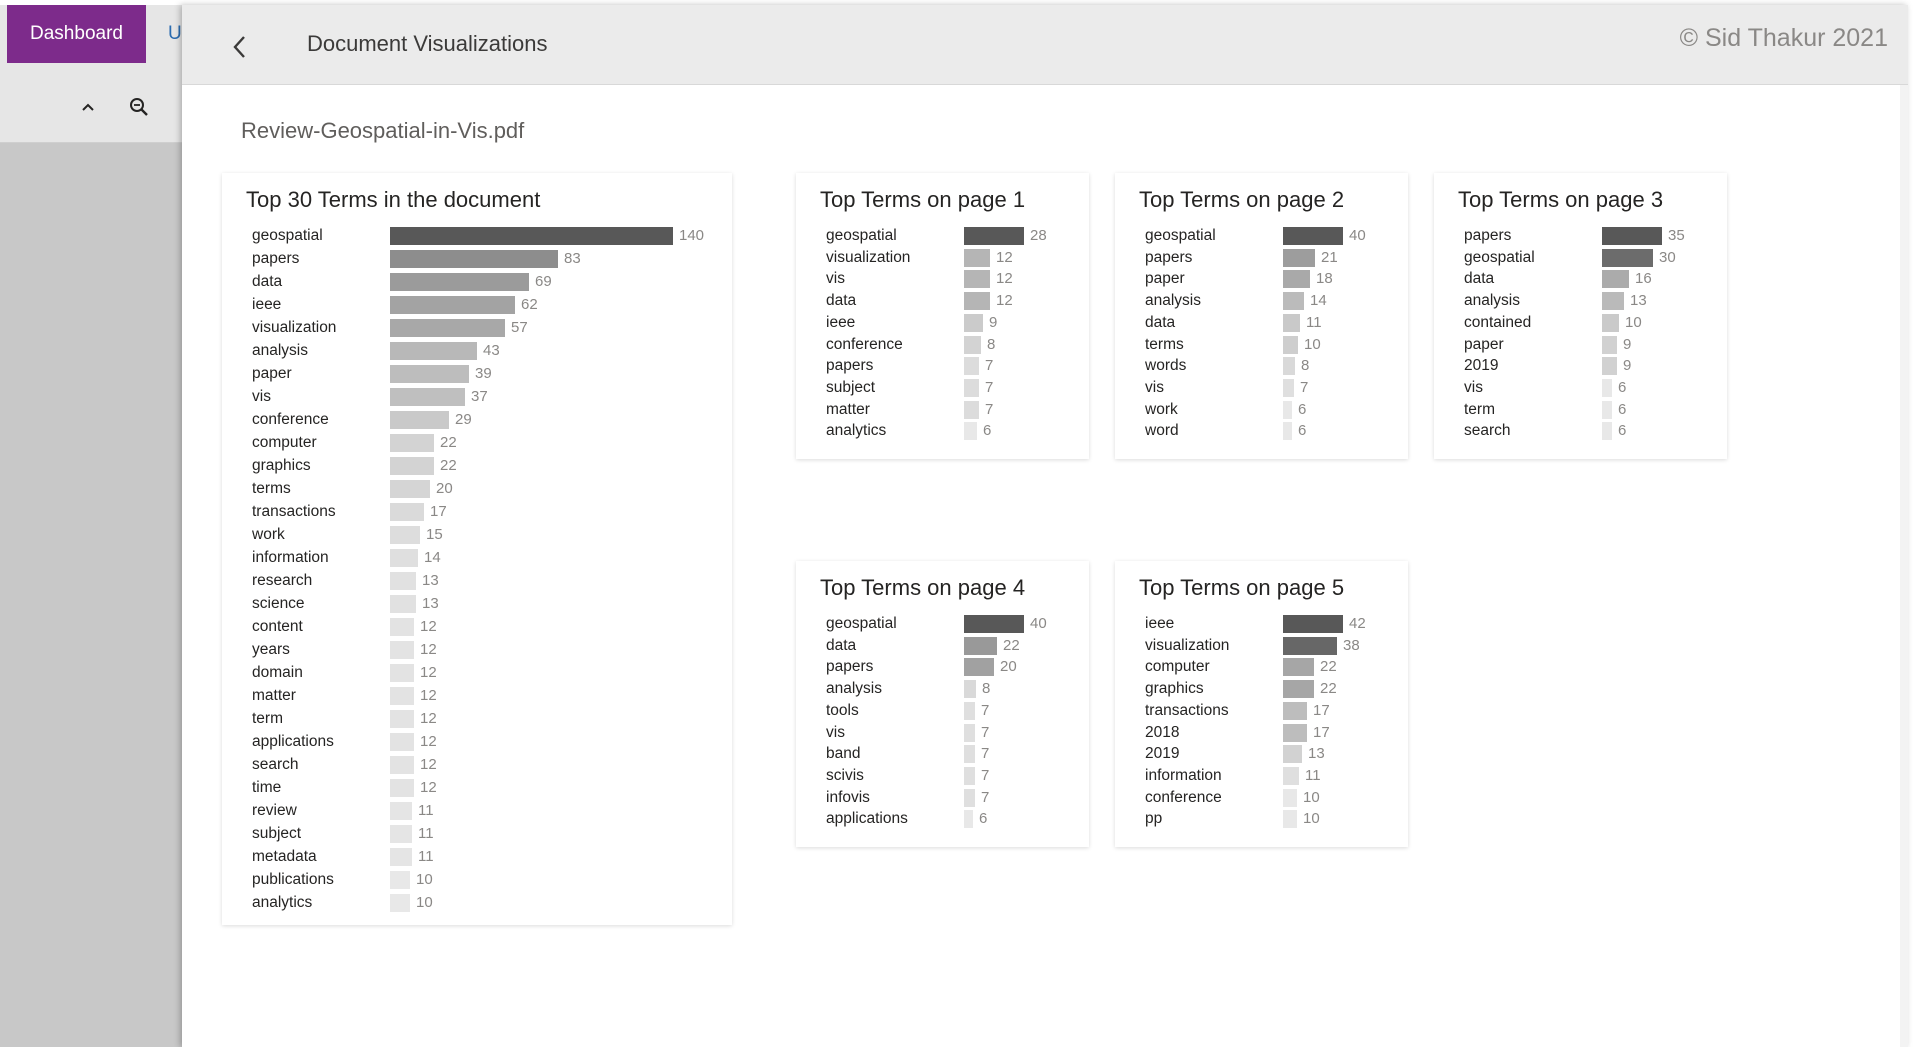 The width and height of the screenshot is (1918, 1047). I want to click on bar-row-visualization: visualization 57, so click(477, 328).